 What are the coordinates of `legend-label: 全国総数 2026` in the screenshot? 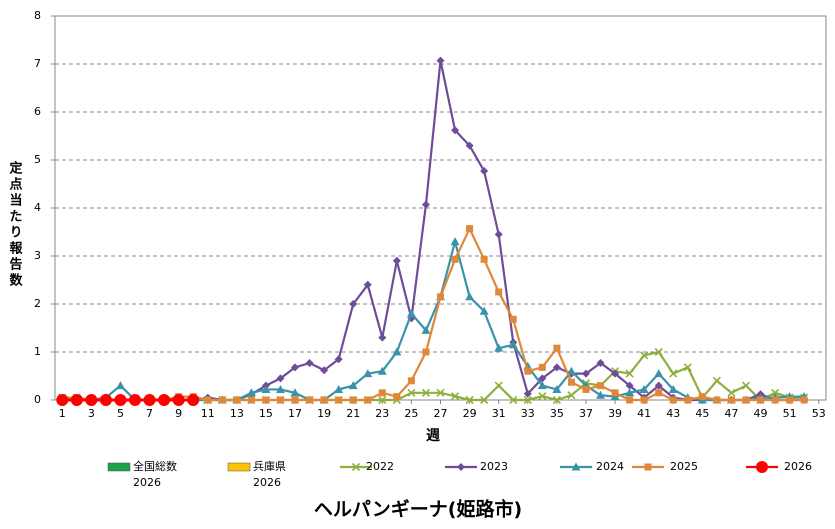 It's located at (155, 474).